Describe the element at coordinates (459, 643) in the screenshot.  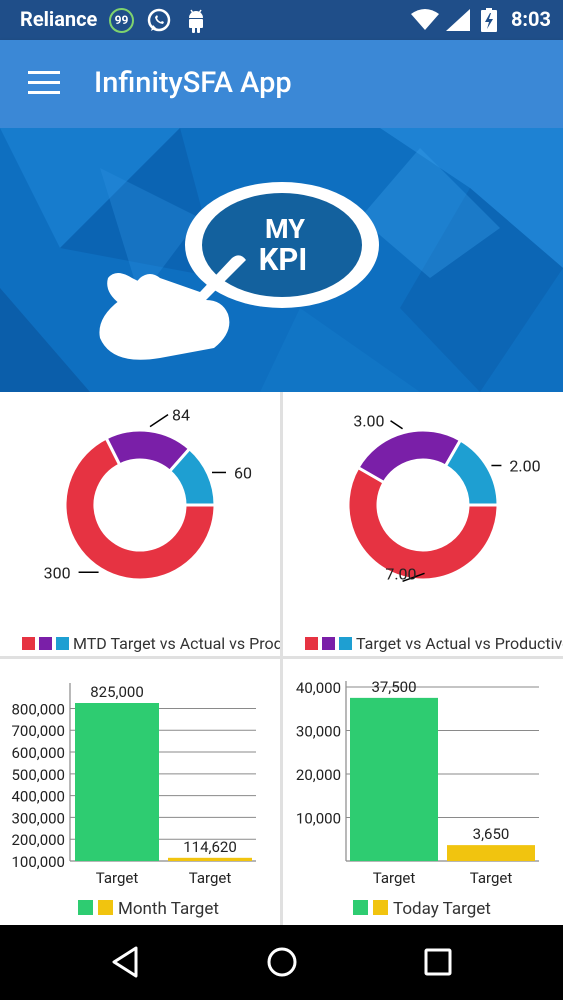
I see `target-pie-legend-label: Target vs Actual vs Productive` at that location.